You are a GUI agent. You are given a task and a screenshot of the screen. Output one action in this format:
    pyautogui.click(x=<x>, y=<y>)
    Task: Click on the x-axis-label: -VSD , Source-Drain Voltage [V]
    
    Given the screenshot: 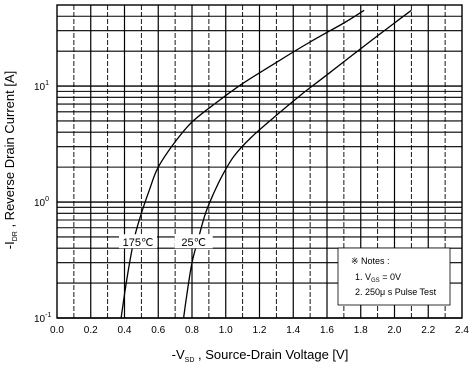 What is the action you would take?
    pyautogui.click(x=260, y=355)
    